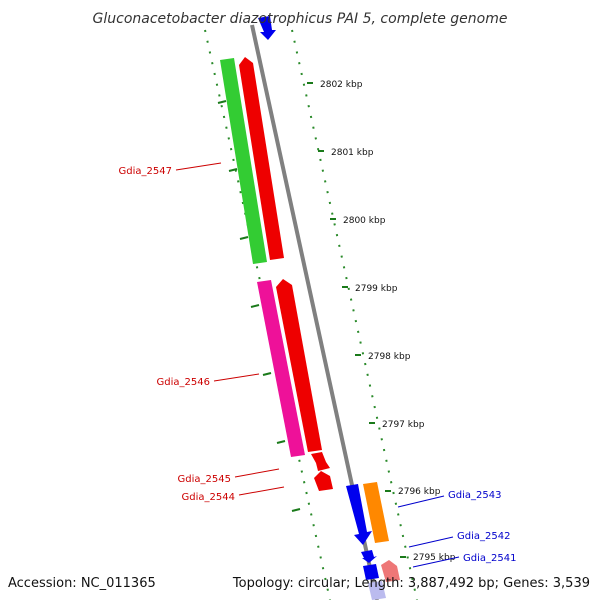 This screenshot has height=600, width=600. Describe the element at coordinates (145, 171) in the screenshot. I see `gene-label: Gdia_2547` at that location.